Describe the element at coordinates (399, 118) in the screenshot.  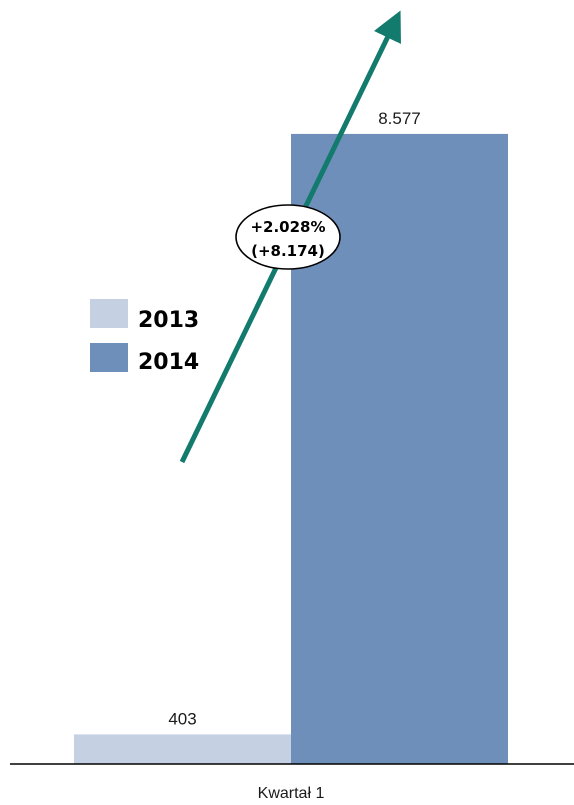
I see `data-label-2014: 8.577` at that location.